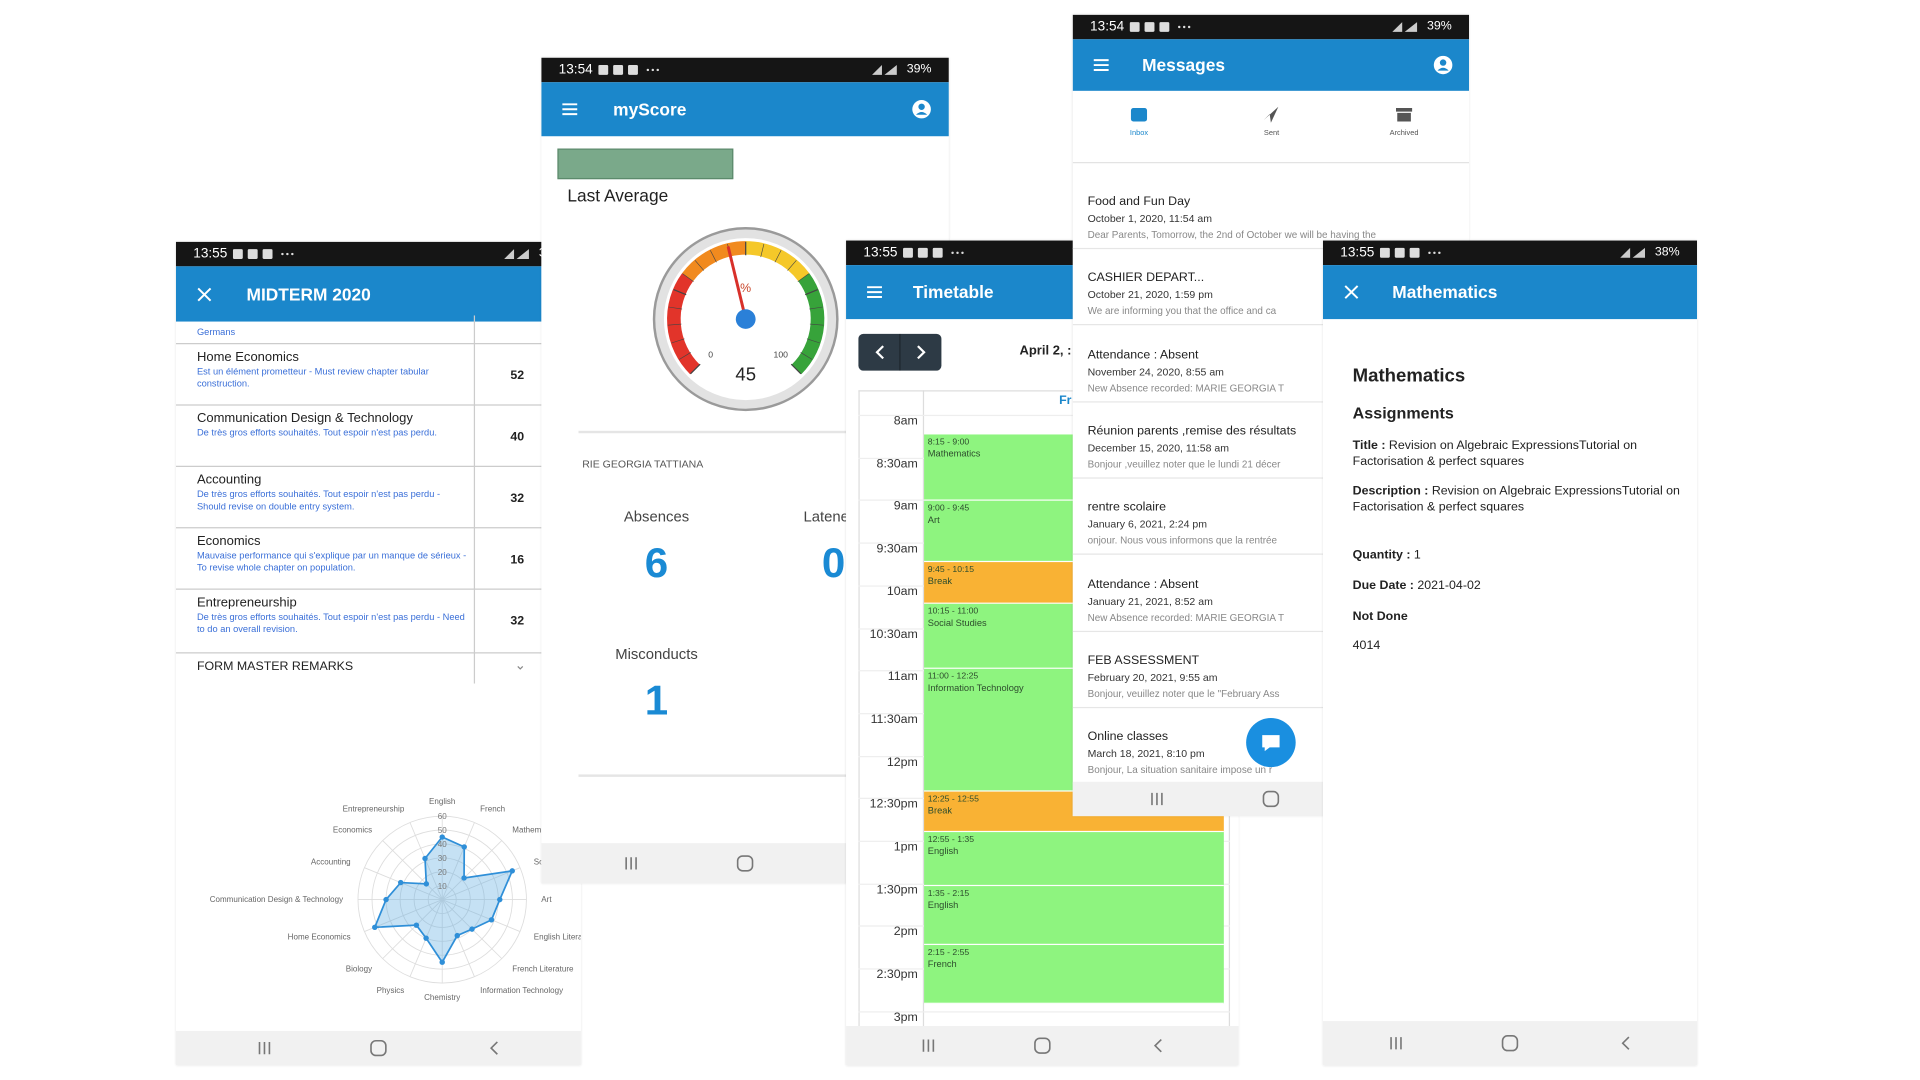 This screenshot has height=1080, width=1920. What do you see at coordinates (1139, 115) in the screenshot?
I see `inbox-icon` at bounding box center [1139, 115].